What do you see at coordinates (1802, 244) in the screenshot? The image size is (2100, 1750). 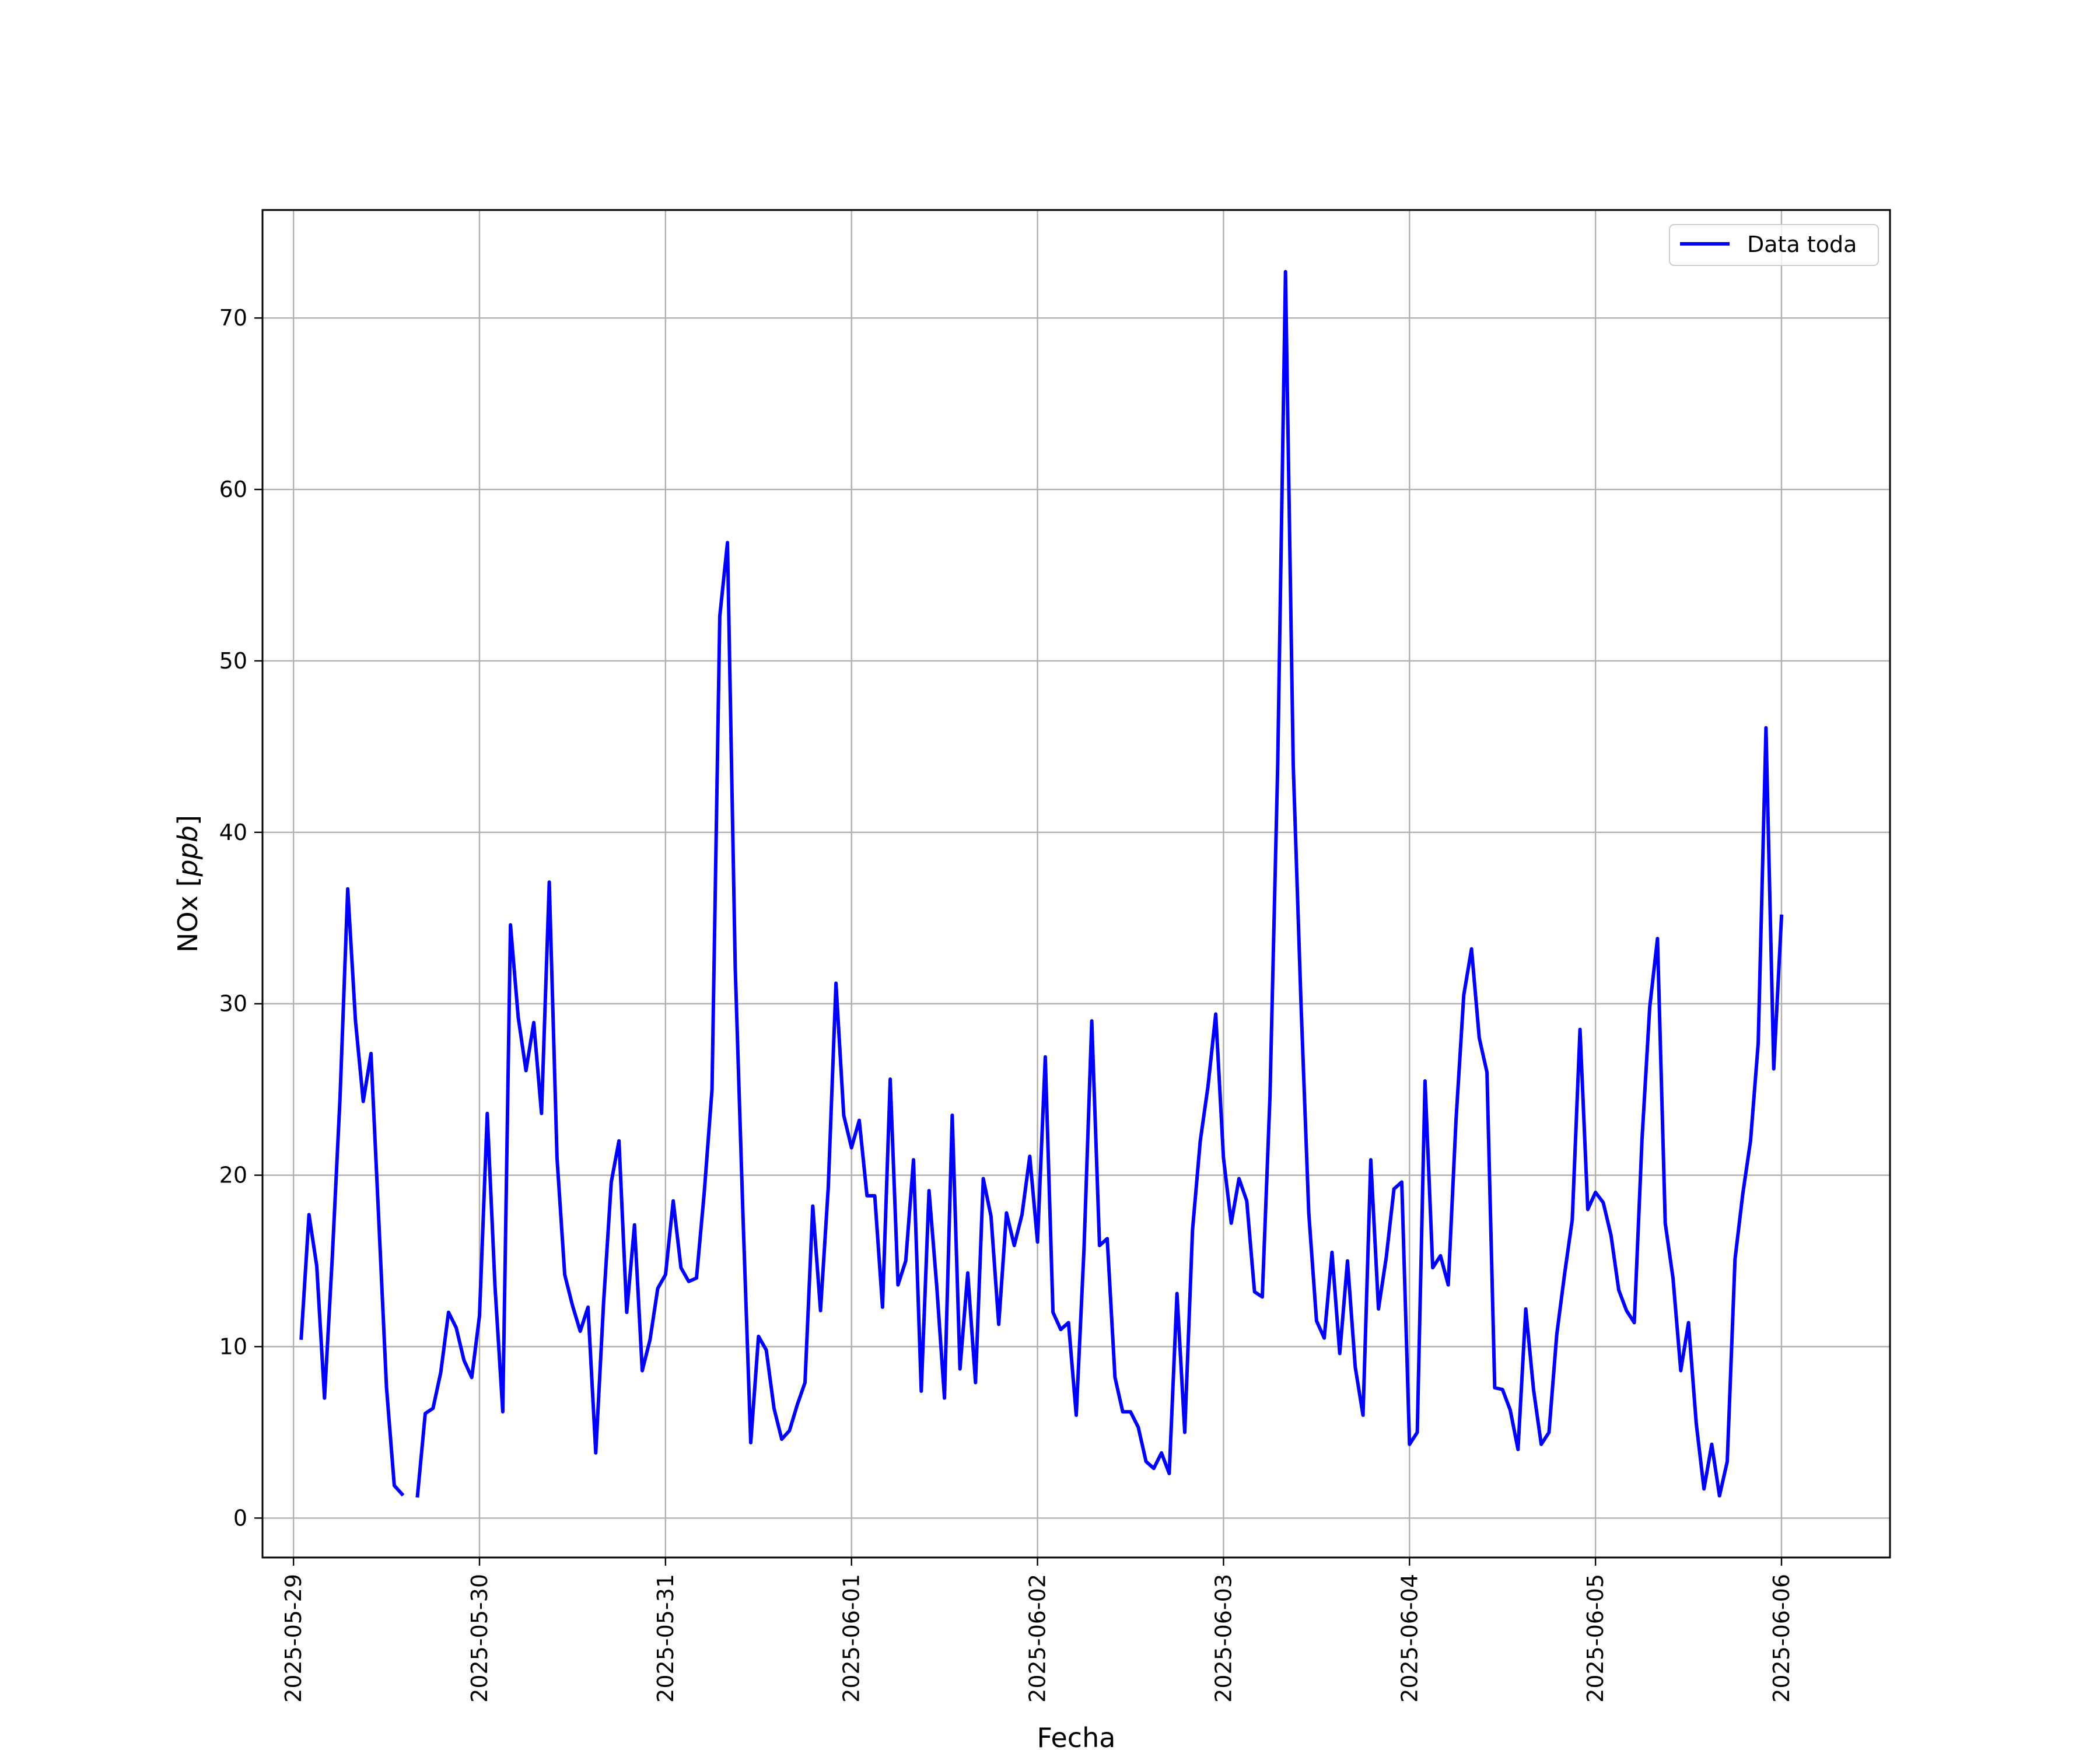 I see `legend-label-data-toda: Data toda` at bounding box center [1802, 244].